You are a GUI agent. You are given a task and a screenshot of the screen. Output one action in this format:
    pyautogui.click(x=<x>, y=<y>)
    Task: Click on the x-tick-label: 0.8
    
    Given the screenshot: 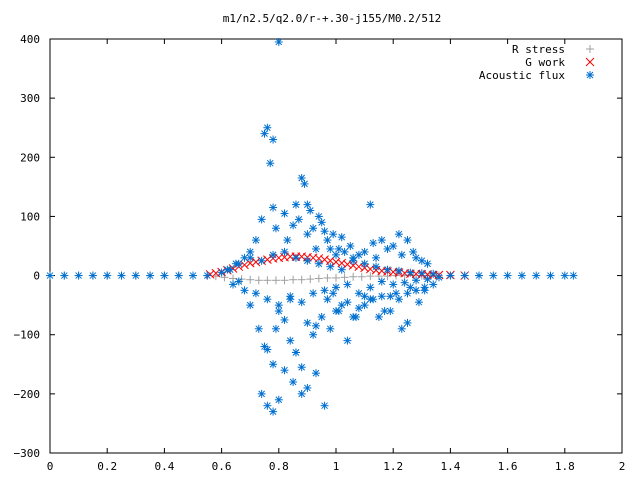 What is the action you would take?
    pyautogui.click(x=279, y=466)
    